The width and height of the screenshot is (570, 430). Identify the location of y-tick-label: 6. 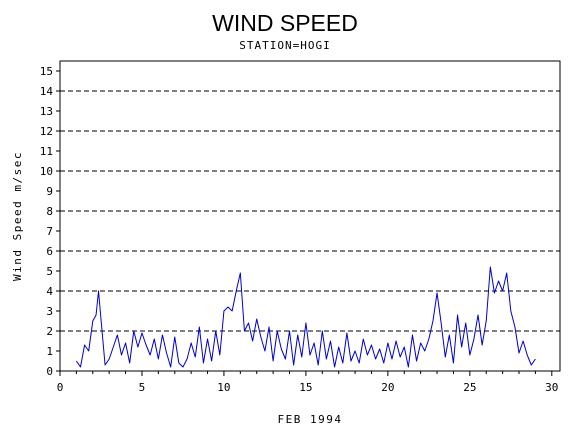
(49, 251).